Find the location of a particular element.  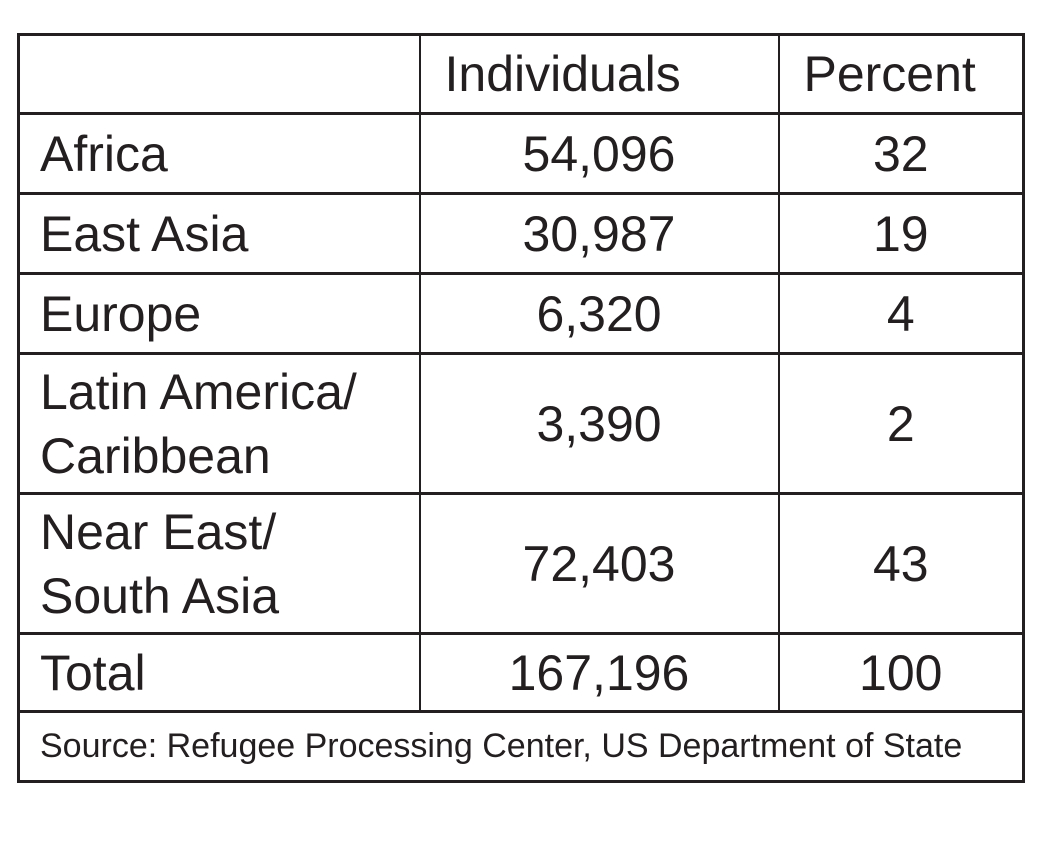

individuals-cell: 30,987 is located at coordinates (599, 233).